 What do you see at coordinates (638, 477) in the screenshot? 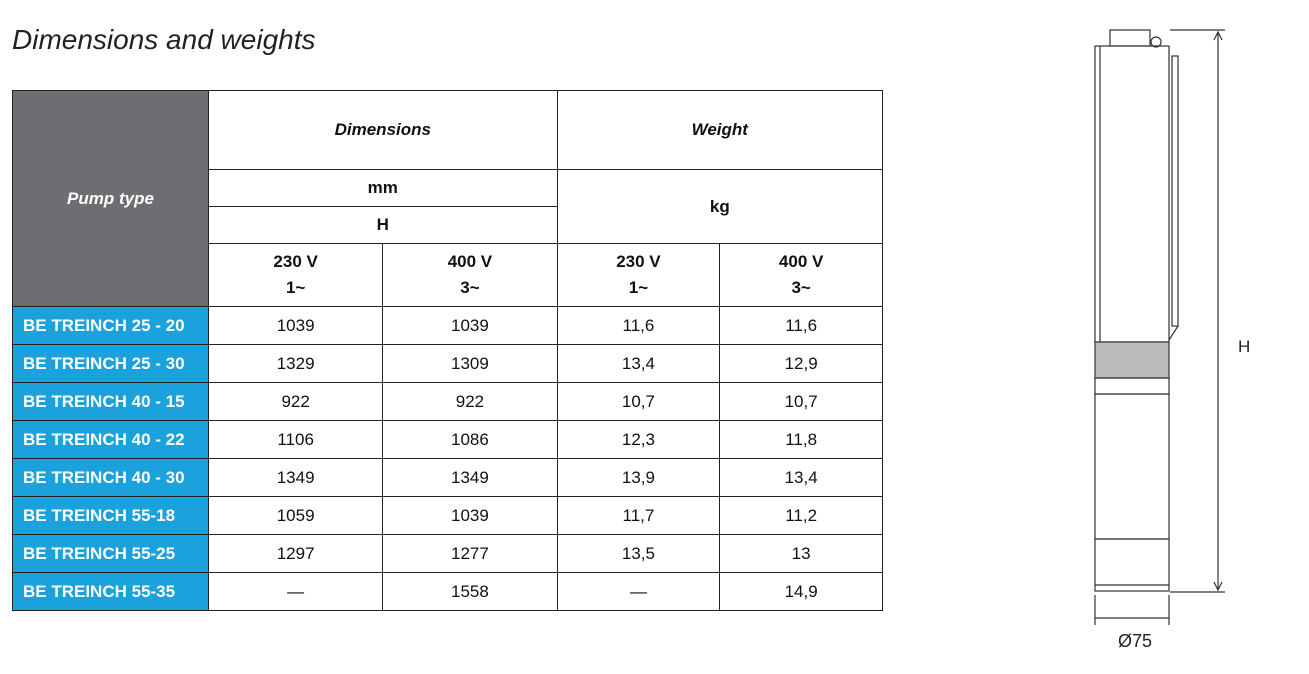
I see `cell: 13,9` at bounding box center [638, 477].